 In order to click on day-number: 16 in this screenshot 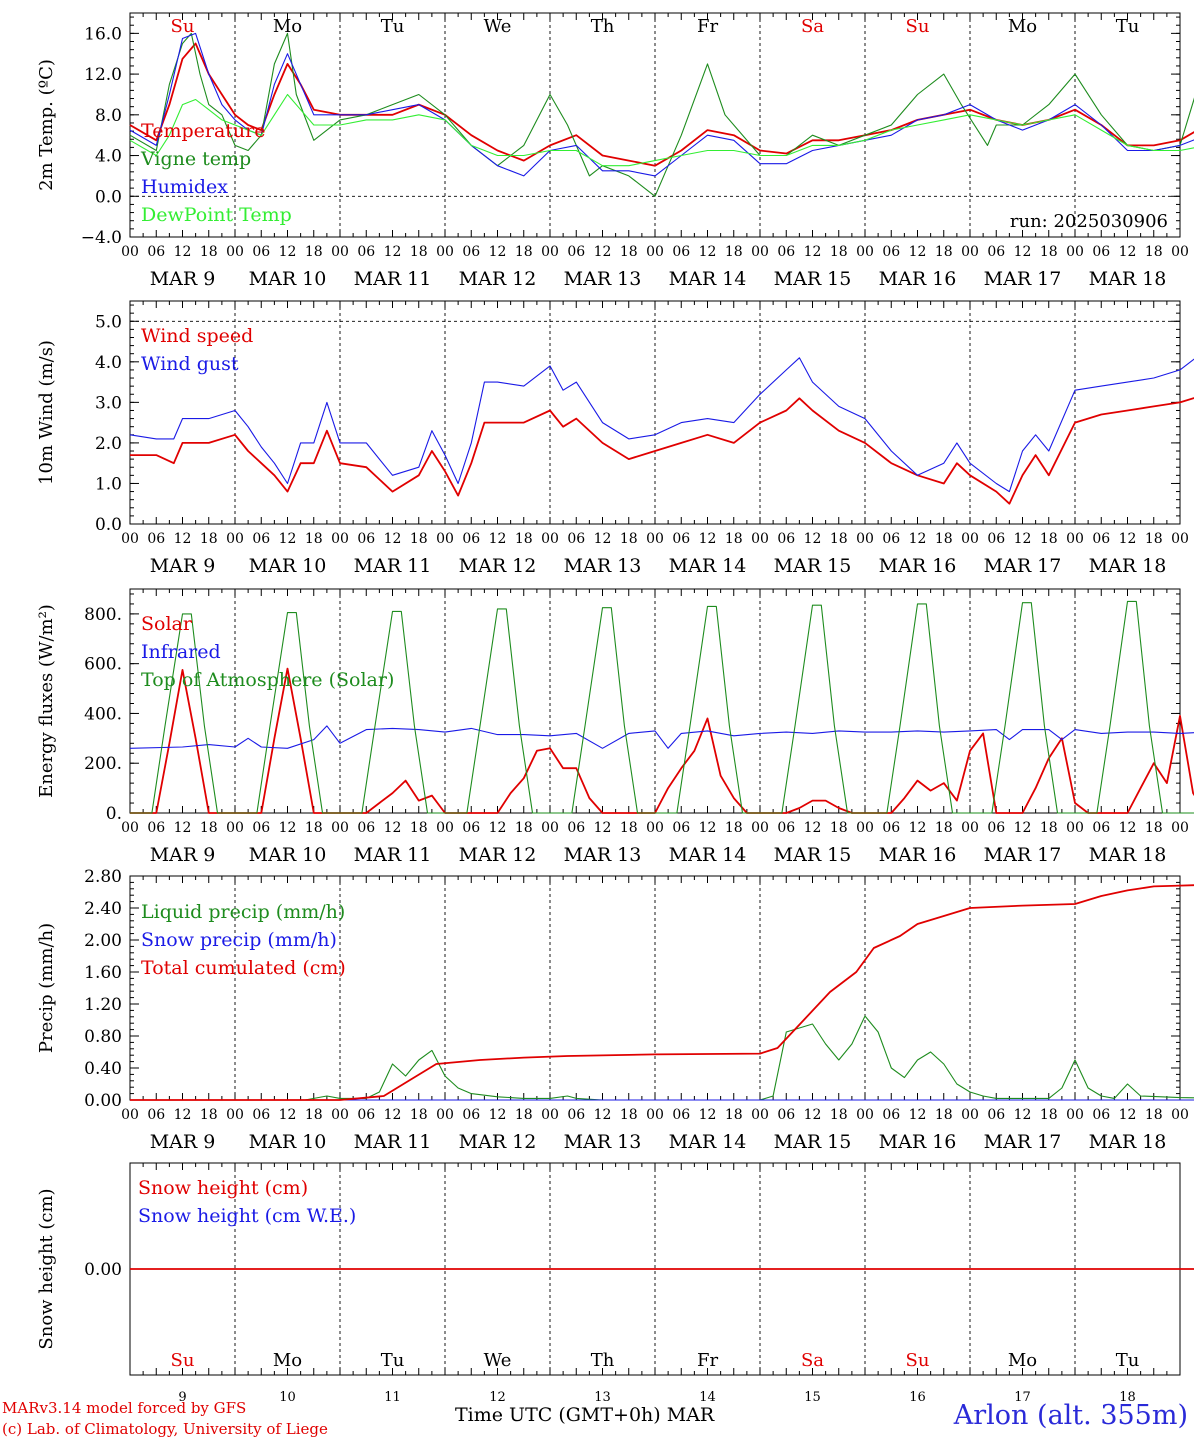, I will do `click(917, 1397)`.